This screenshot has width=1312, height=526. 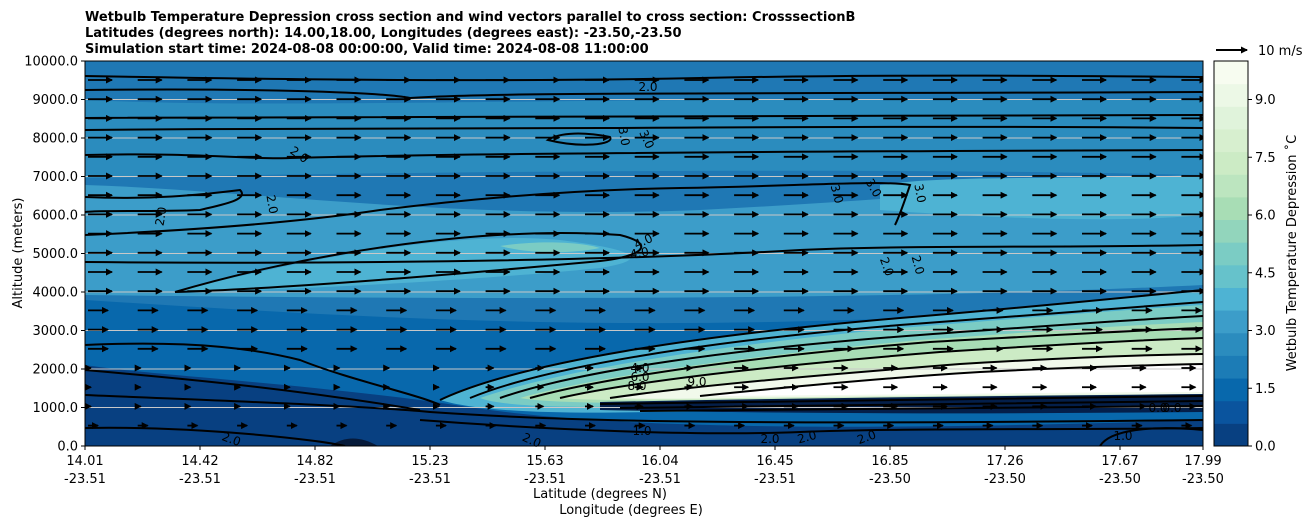 I want to click on x-tick-label-latitude: 14.01, so click(x=84, y=461).